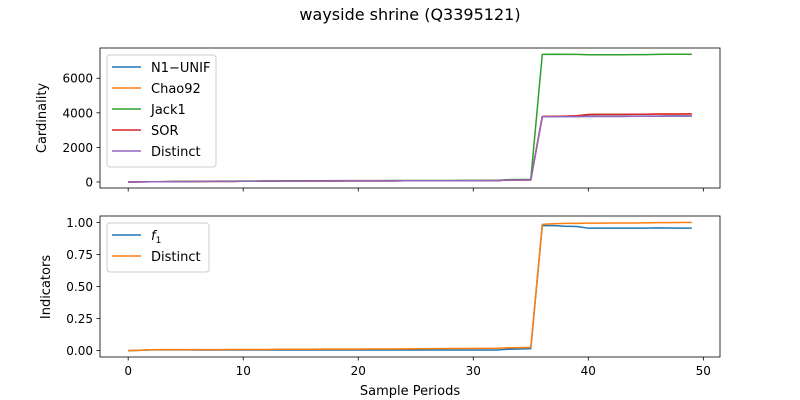 This screenshot has height=400, width=800. I want to click on indicators-xlabel: Sample Periods, so click(410, 391).